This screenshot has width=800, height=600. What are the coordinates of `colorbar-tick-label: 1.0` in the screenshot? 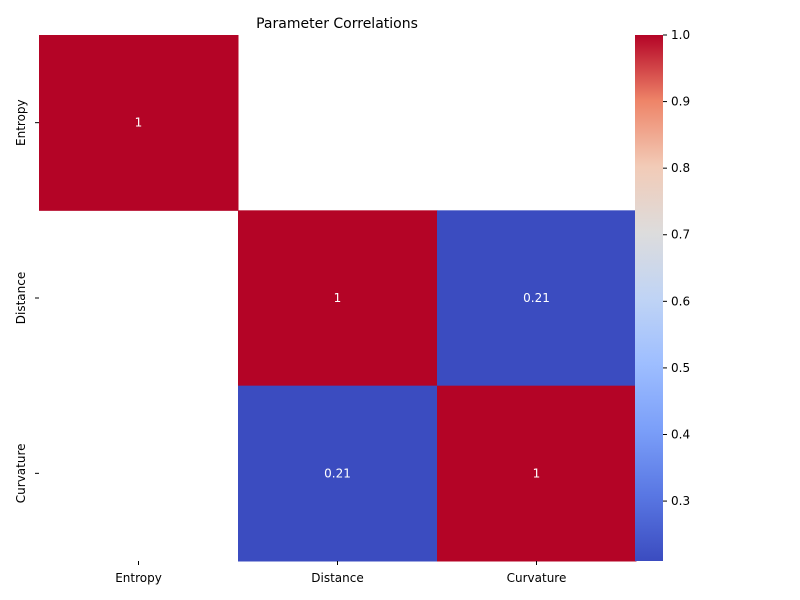 It's located at (680, 35).